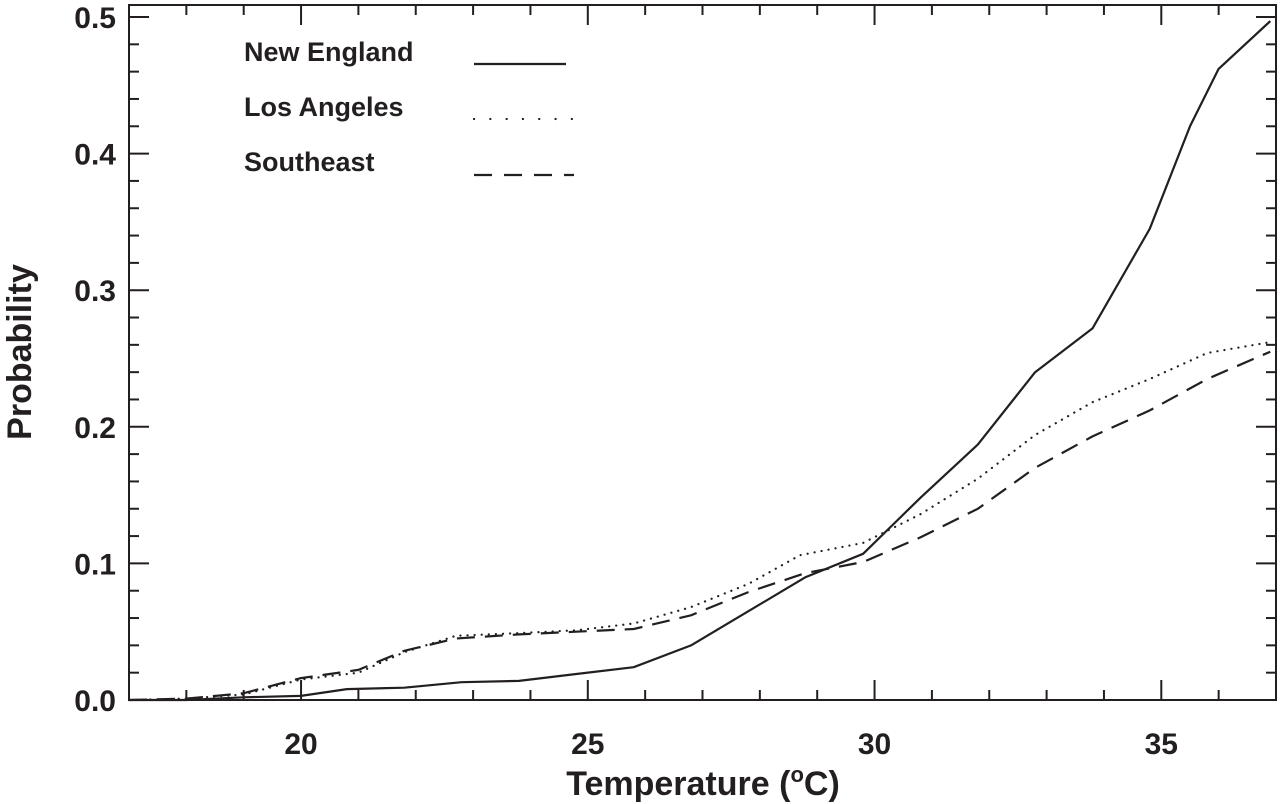 Image resolution: width=1280 pixels, height=804 pixels. I want to click on legend-label-southeast: Southeast, so click(309, 162).